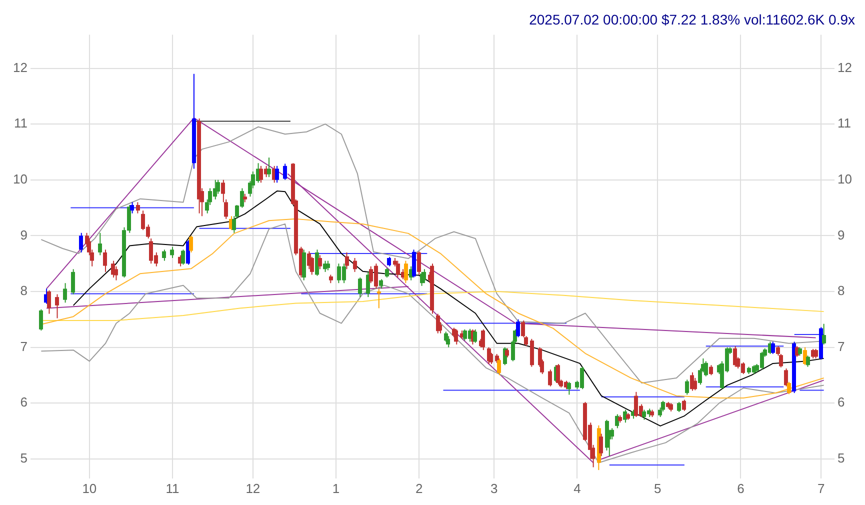 This screenshot has height=505, width=865. I want to click on y-tick-label: 11, so click(21, 123).